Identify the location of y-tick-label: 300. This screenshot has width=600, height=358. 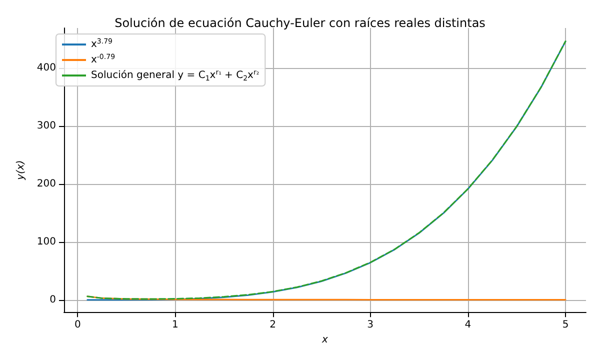
(46, 126).